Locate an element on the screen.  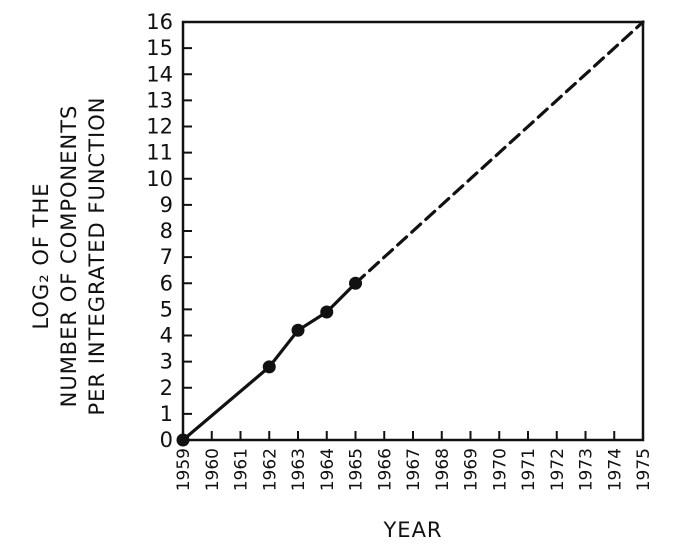
y-tick-label: 8 is located at coordinates (166, 231).